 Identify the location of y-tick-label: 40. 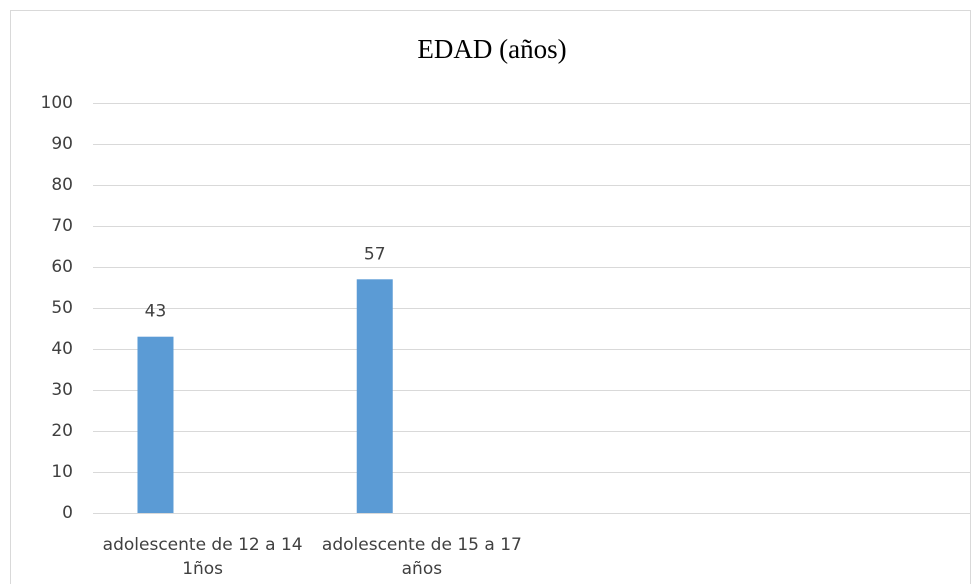
(62, 349).